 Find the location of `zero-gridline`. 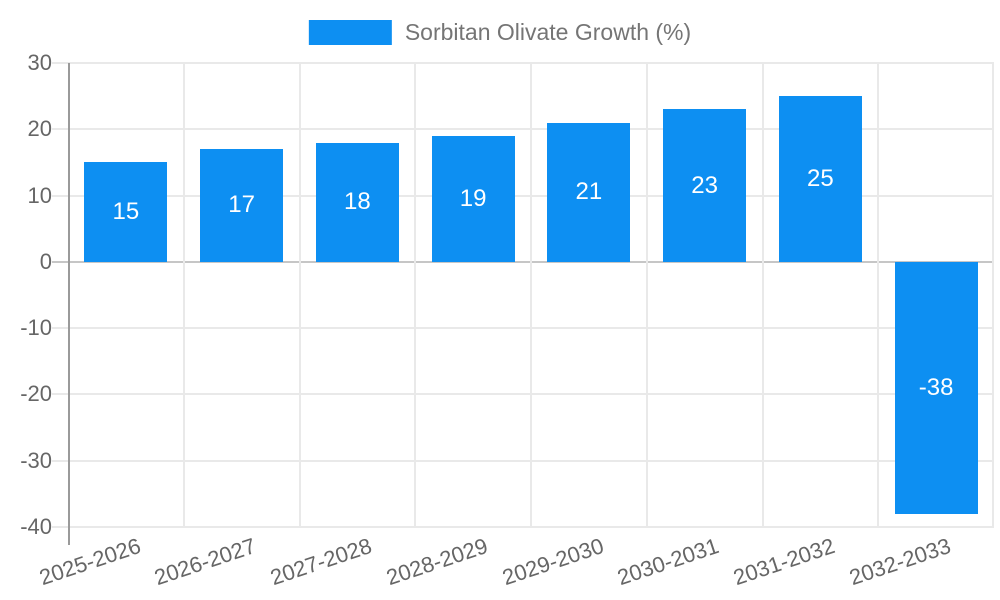

zero-gridline is located at coordinates (523, 261).